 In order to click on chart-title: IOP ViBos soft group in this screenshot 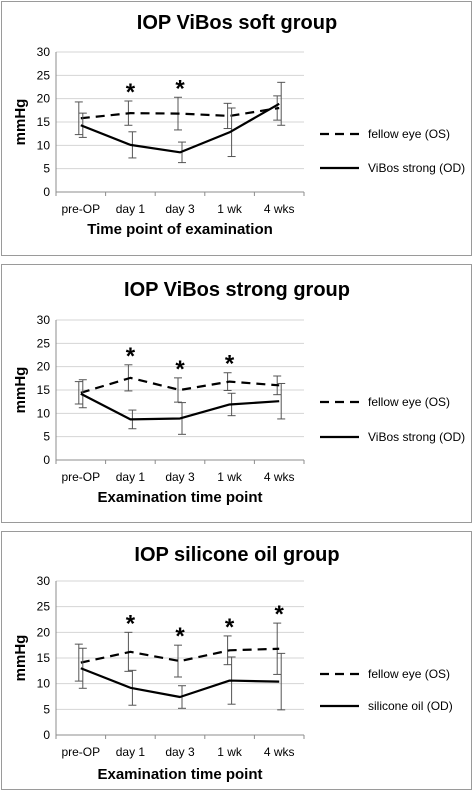, I will do `click(237, 23)`.